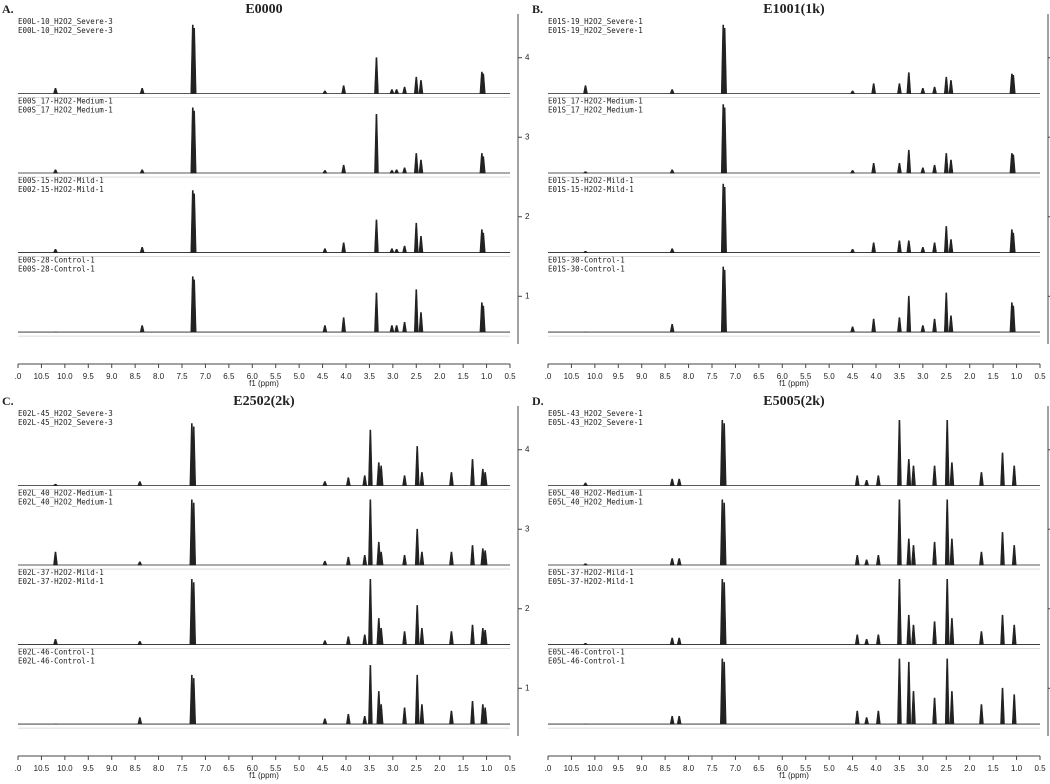 This screenshot has height=784, width=1050. What do you see at coordinates (900, 376) in the screenshot?
I see `x-tick-label: 3.5` at bounding box center [900, 376].